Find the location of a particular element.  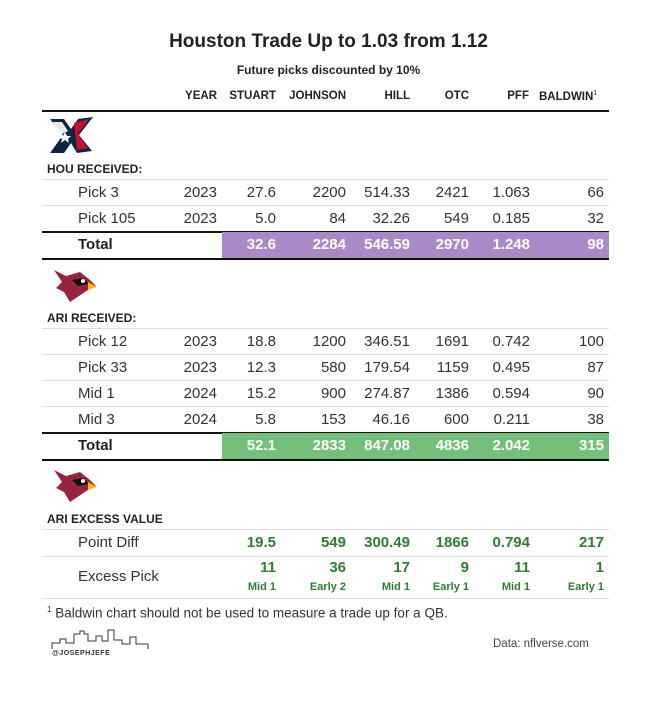

col-header-johnson: JOHNSON is located at coordinates (317, 96).